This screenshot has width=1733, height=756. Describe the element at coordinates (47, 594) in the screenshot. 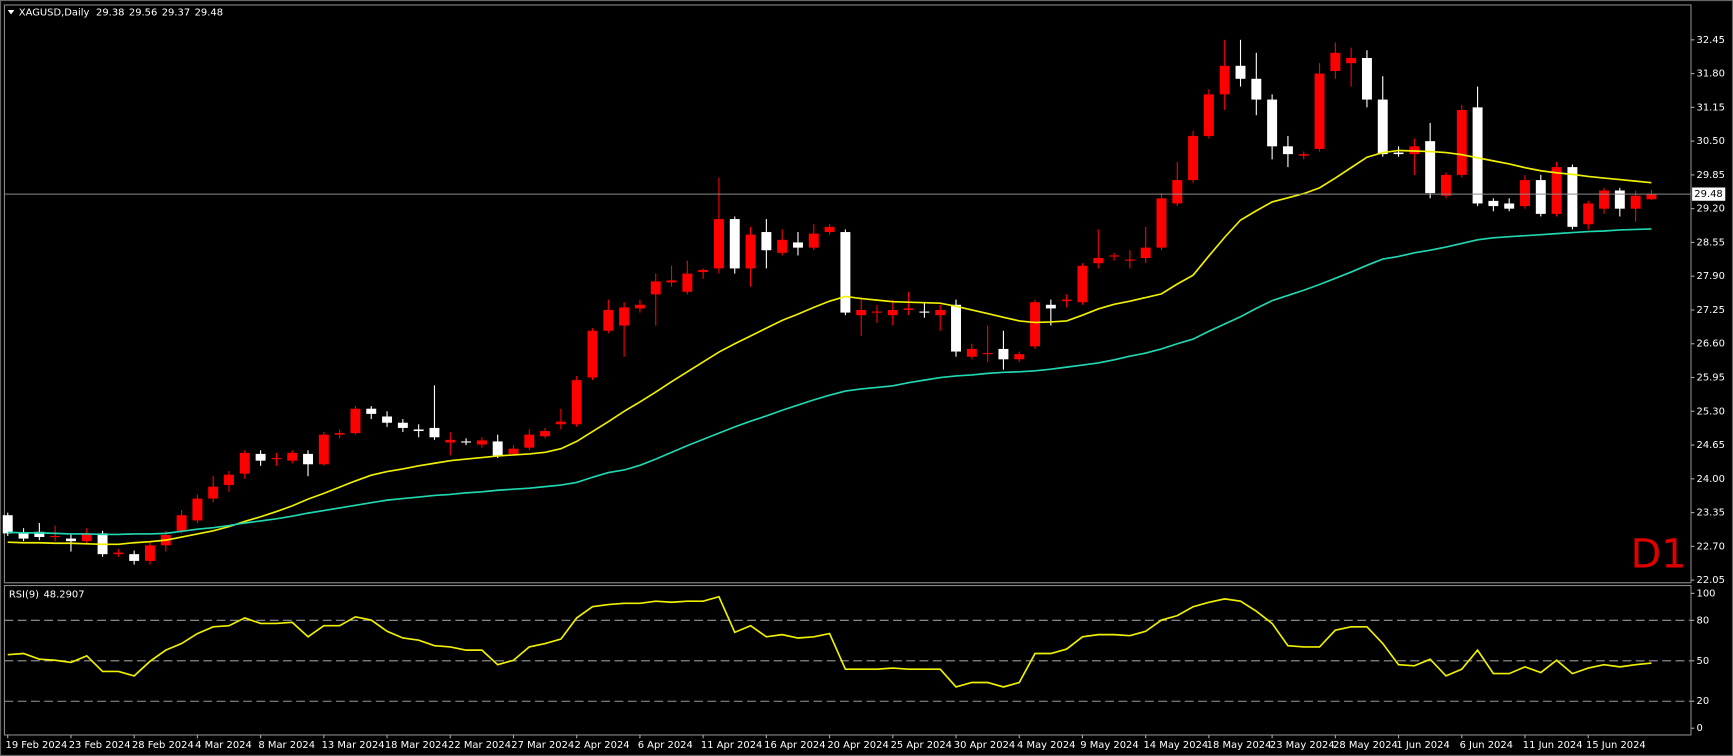

I see `rsi-header: RSI(9) 48.2907` at that location.